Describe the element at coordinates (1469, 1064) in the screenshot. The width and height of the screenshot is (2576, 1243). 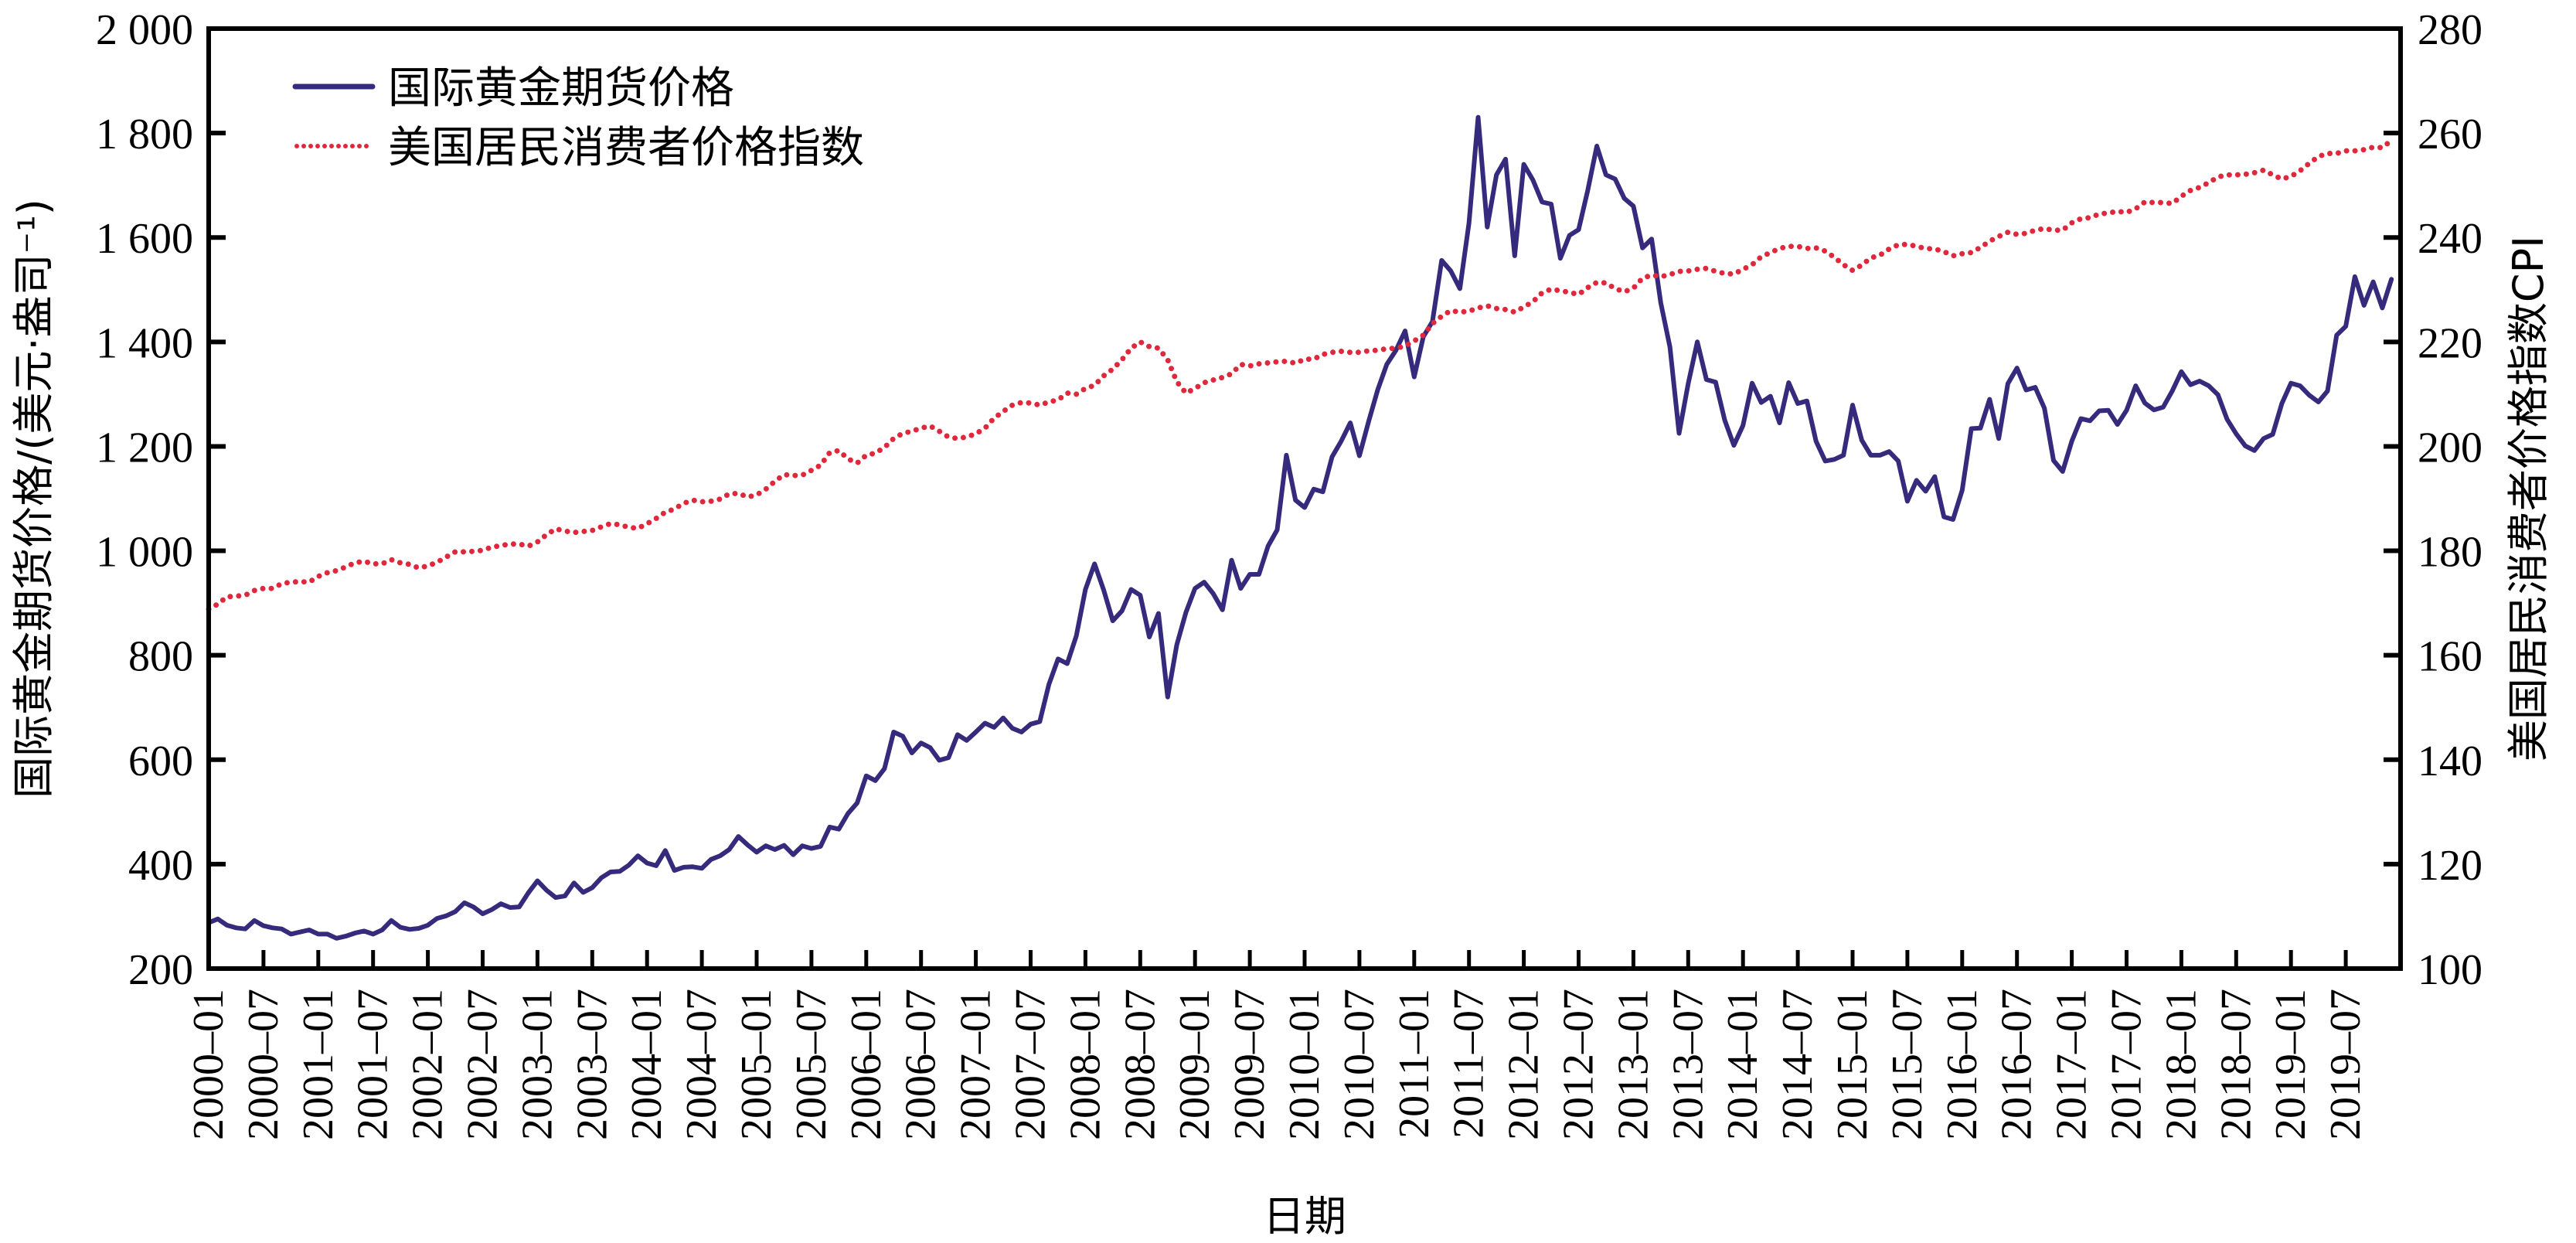
I see `x-tick-label: 2011–07` at that location.